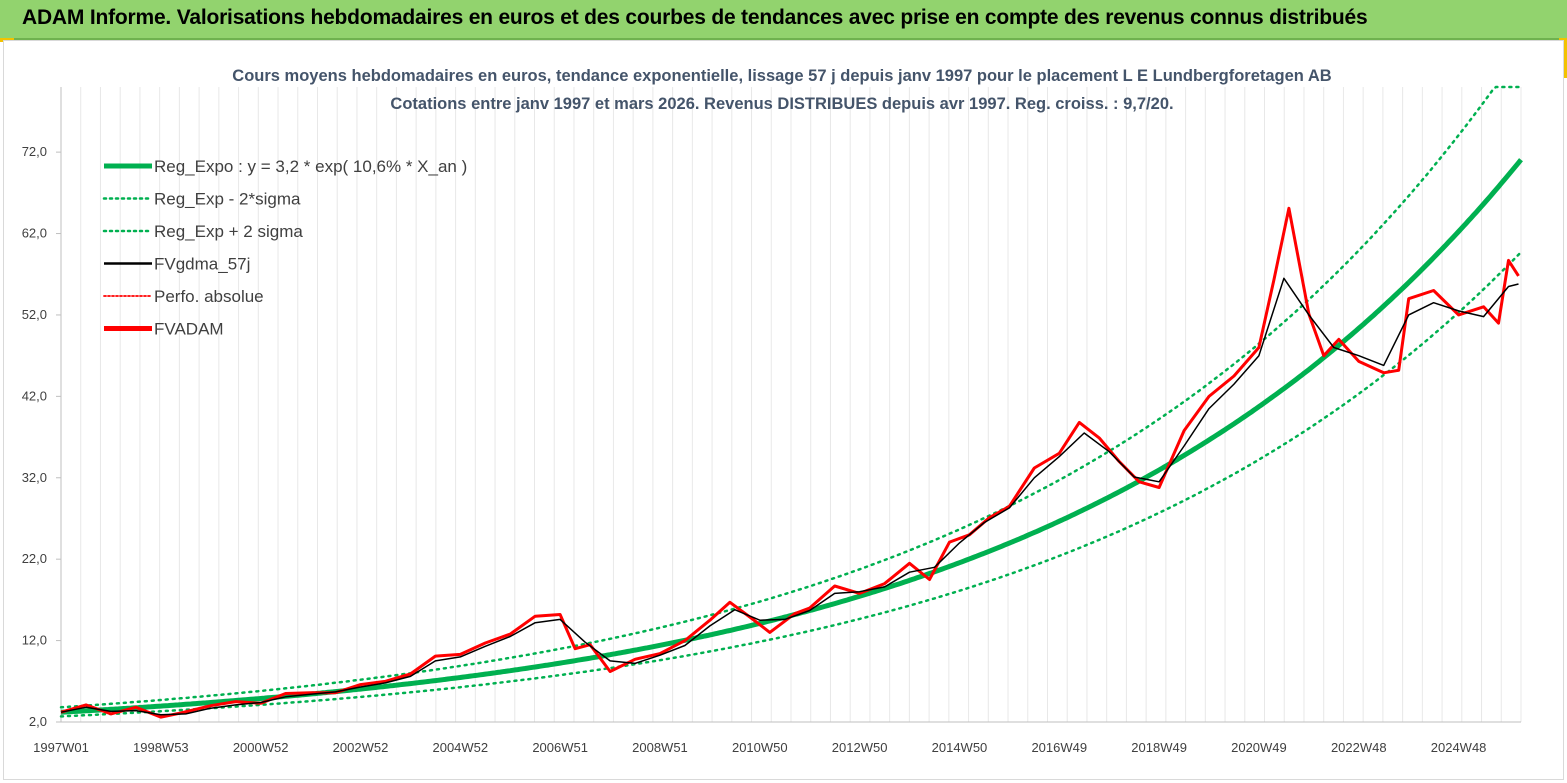  What do you see at coordinates (560, 747) in the screenshot?
I see `x-tick-label: 2006W51` at bounding box center [560, 747].